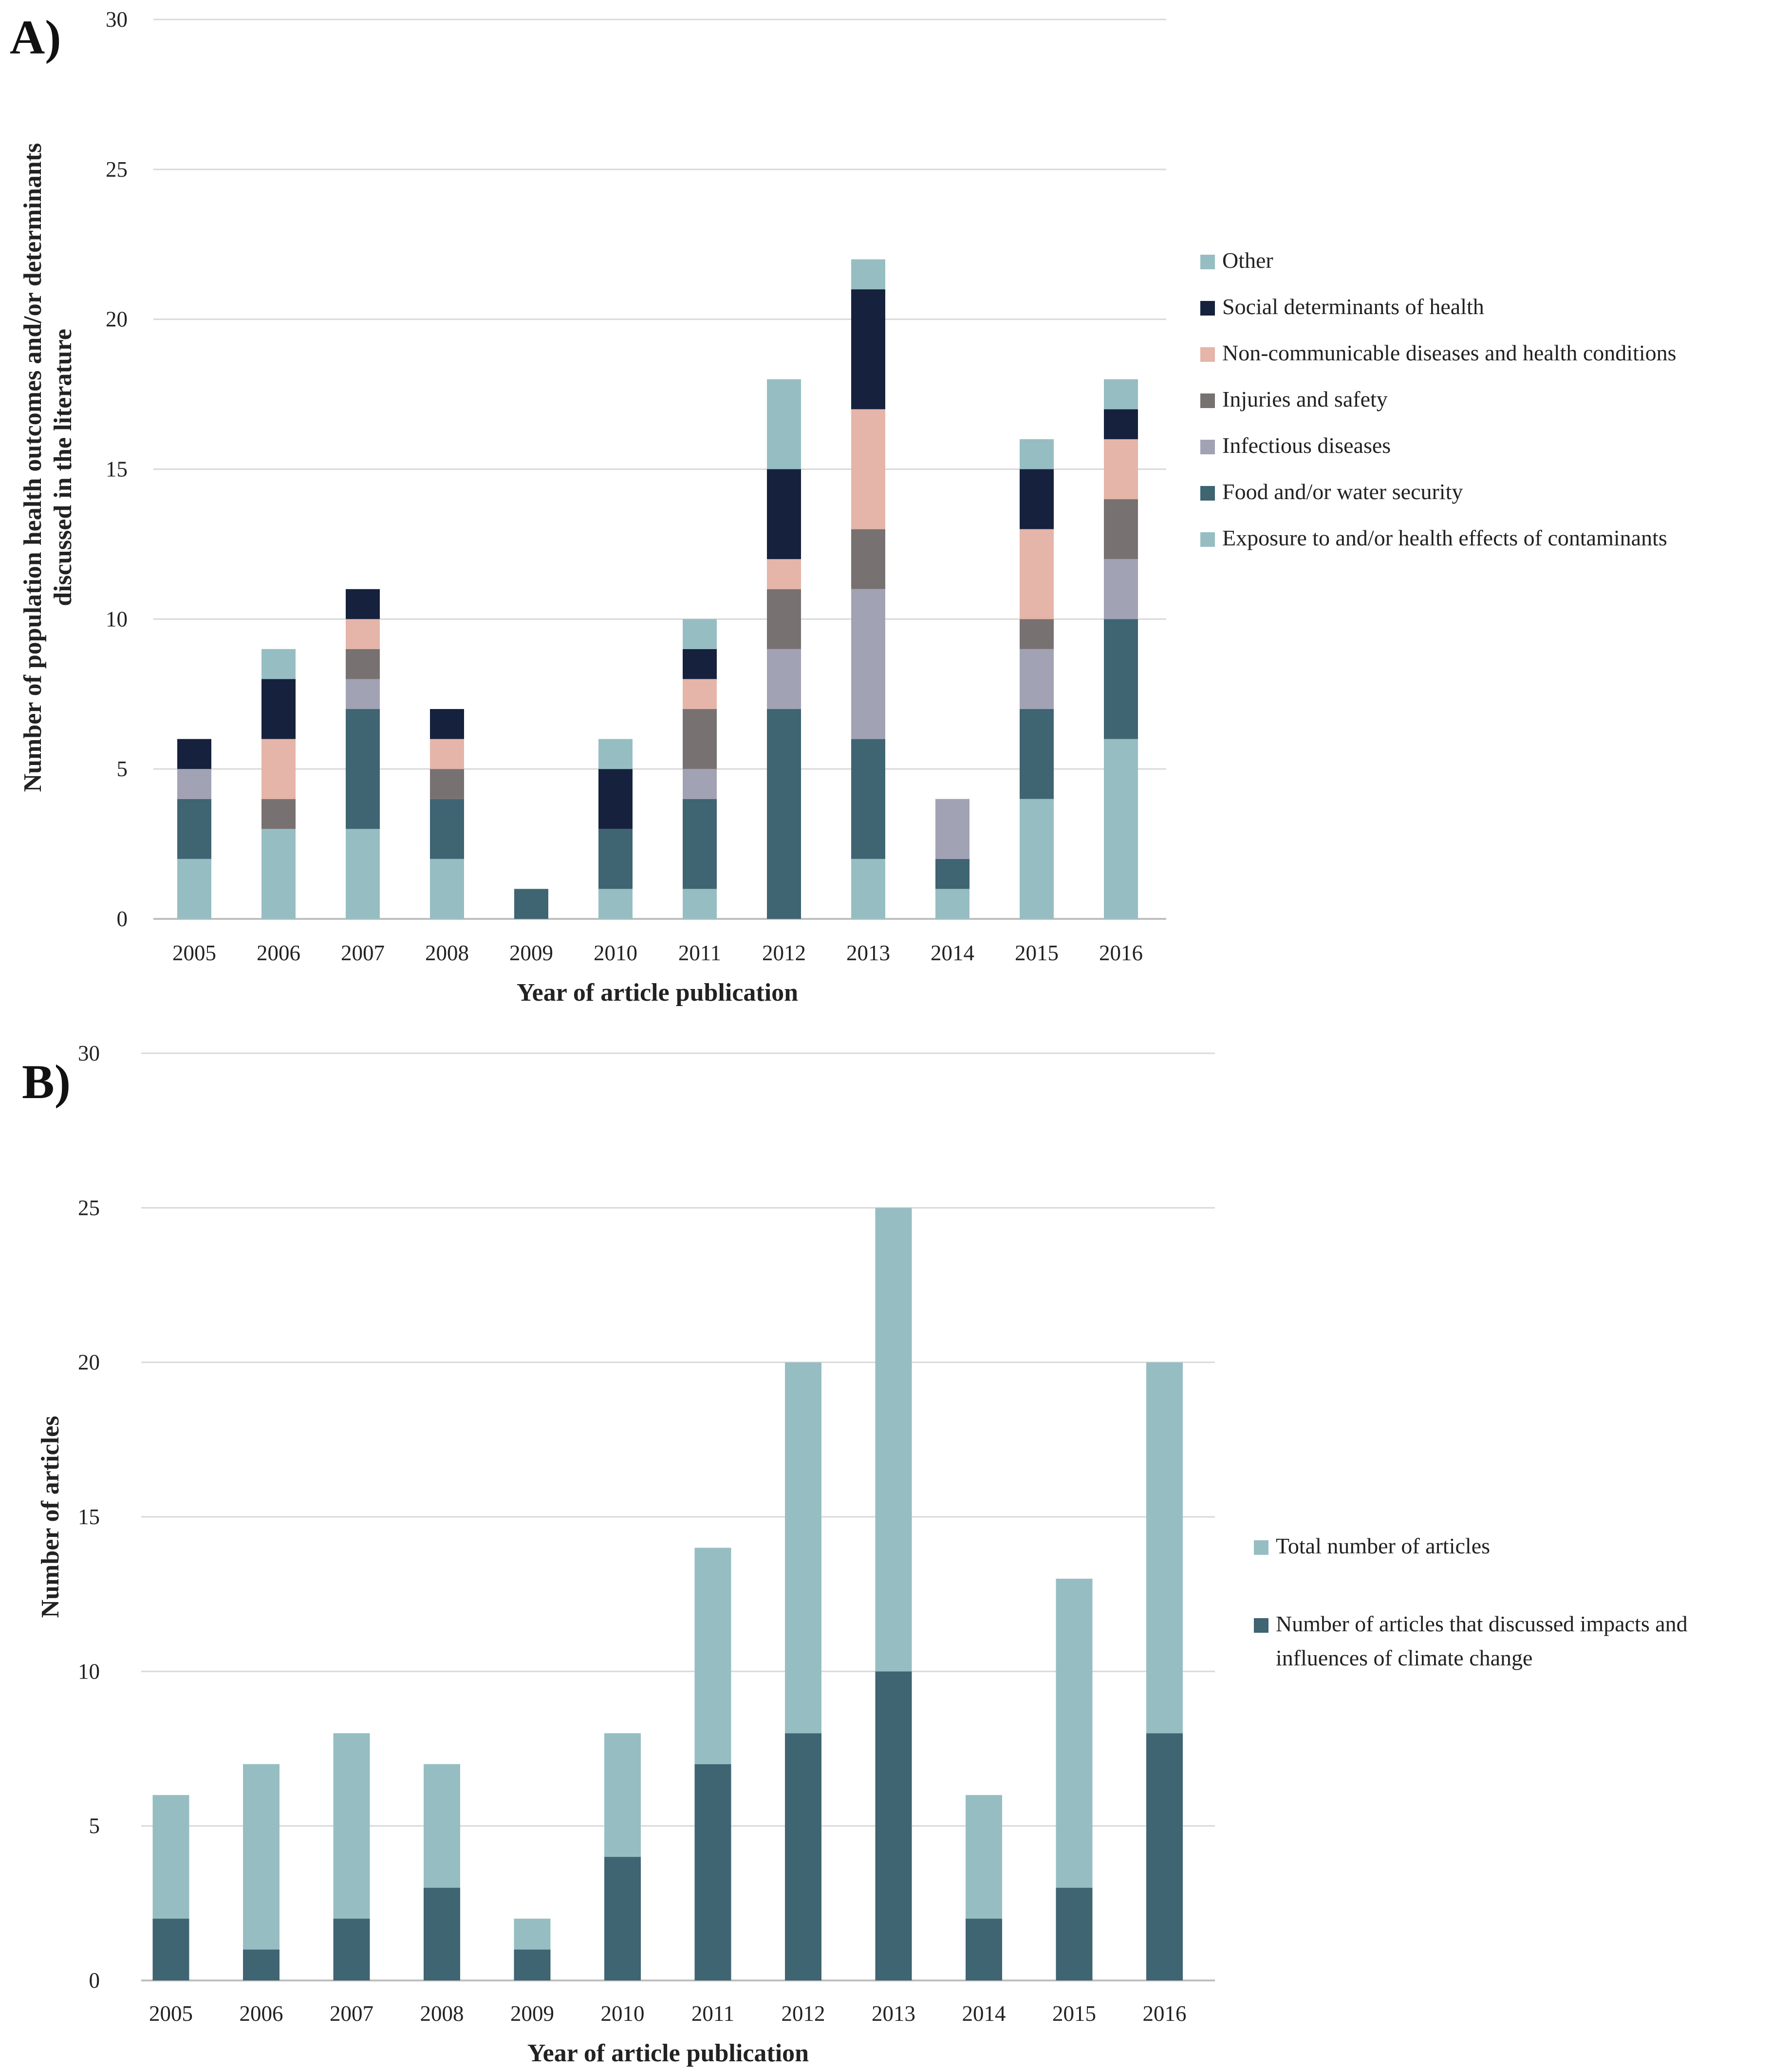 This screenshot has height=2072, width=1771. What do you see at coordinates (532, 2013) in the screenshot?
I see `x-tick-label: 2009` at bounding box center [532, 2013].